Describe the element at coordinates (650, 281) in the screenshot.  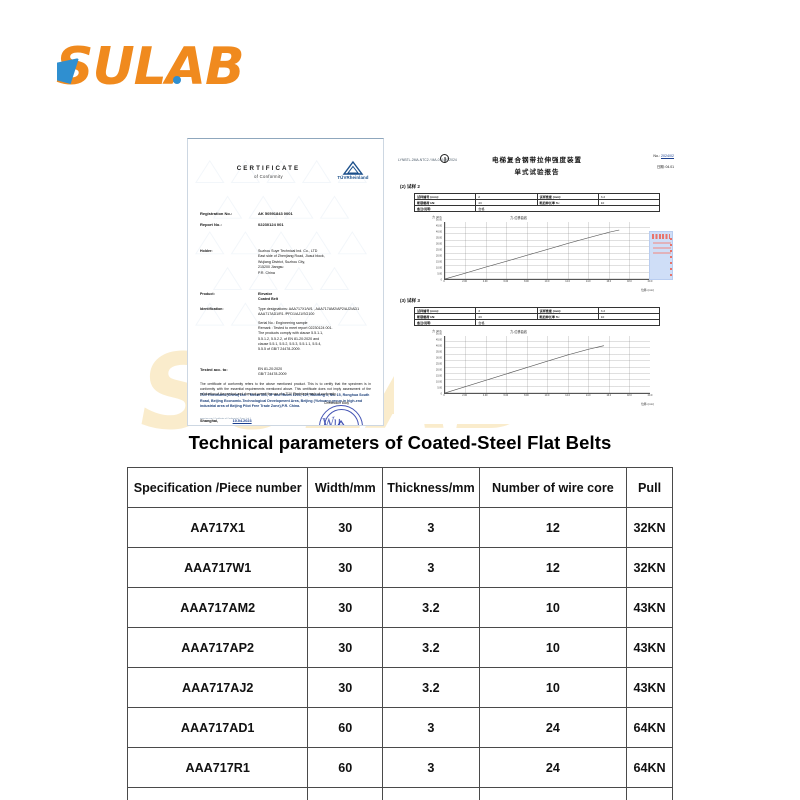
I see `chart-x-tick-label: 20.0` at that location.